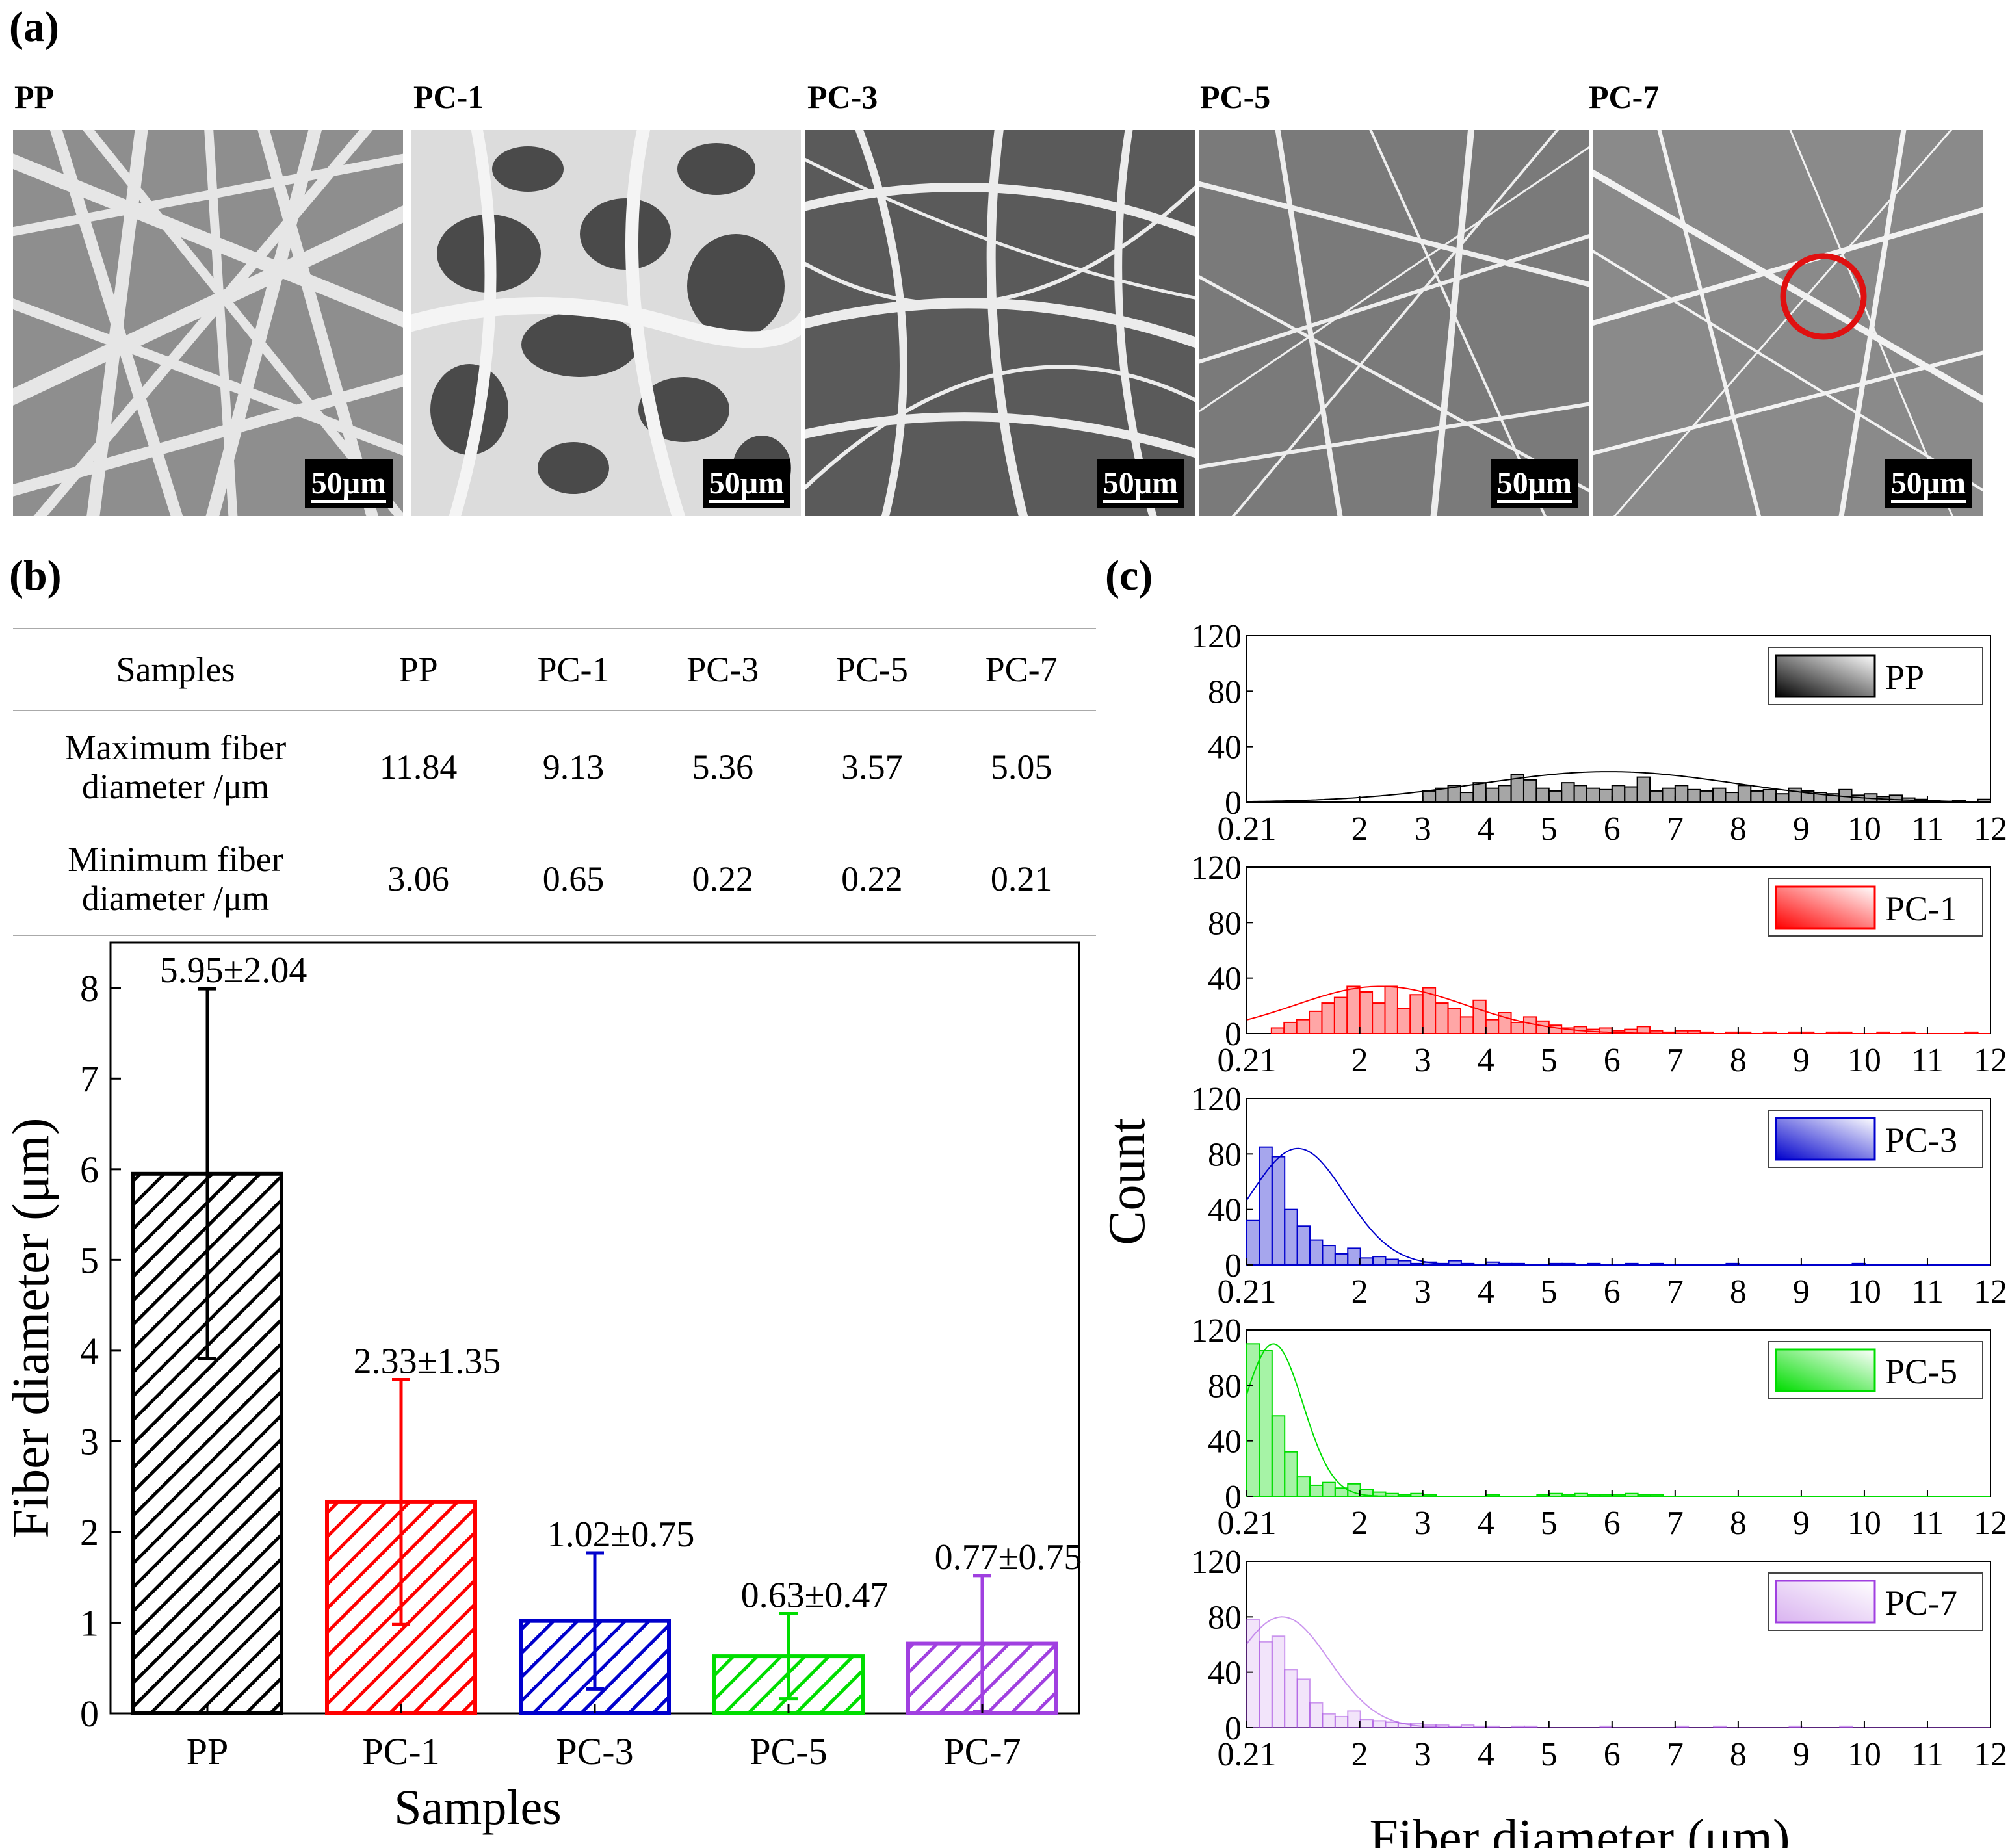 The height and width of the screenshot is (1848, 2010). I want to click on table-header: PC-1, so click(573, 669).